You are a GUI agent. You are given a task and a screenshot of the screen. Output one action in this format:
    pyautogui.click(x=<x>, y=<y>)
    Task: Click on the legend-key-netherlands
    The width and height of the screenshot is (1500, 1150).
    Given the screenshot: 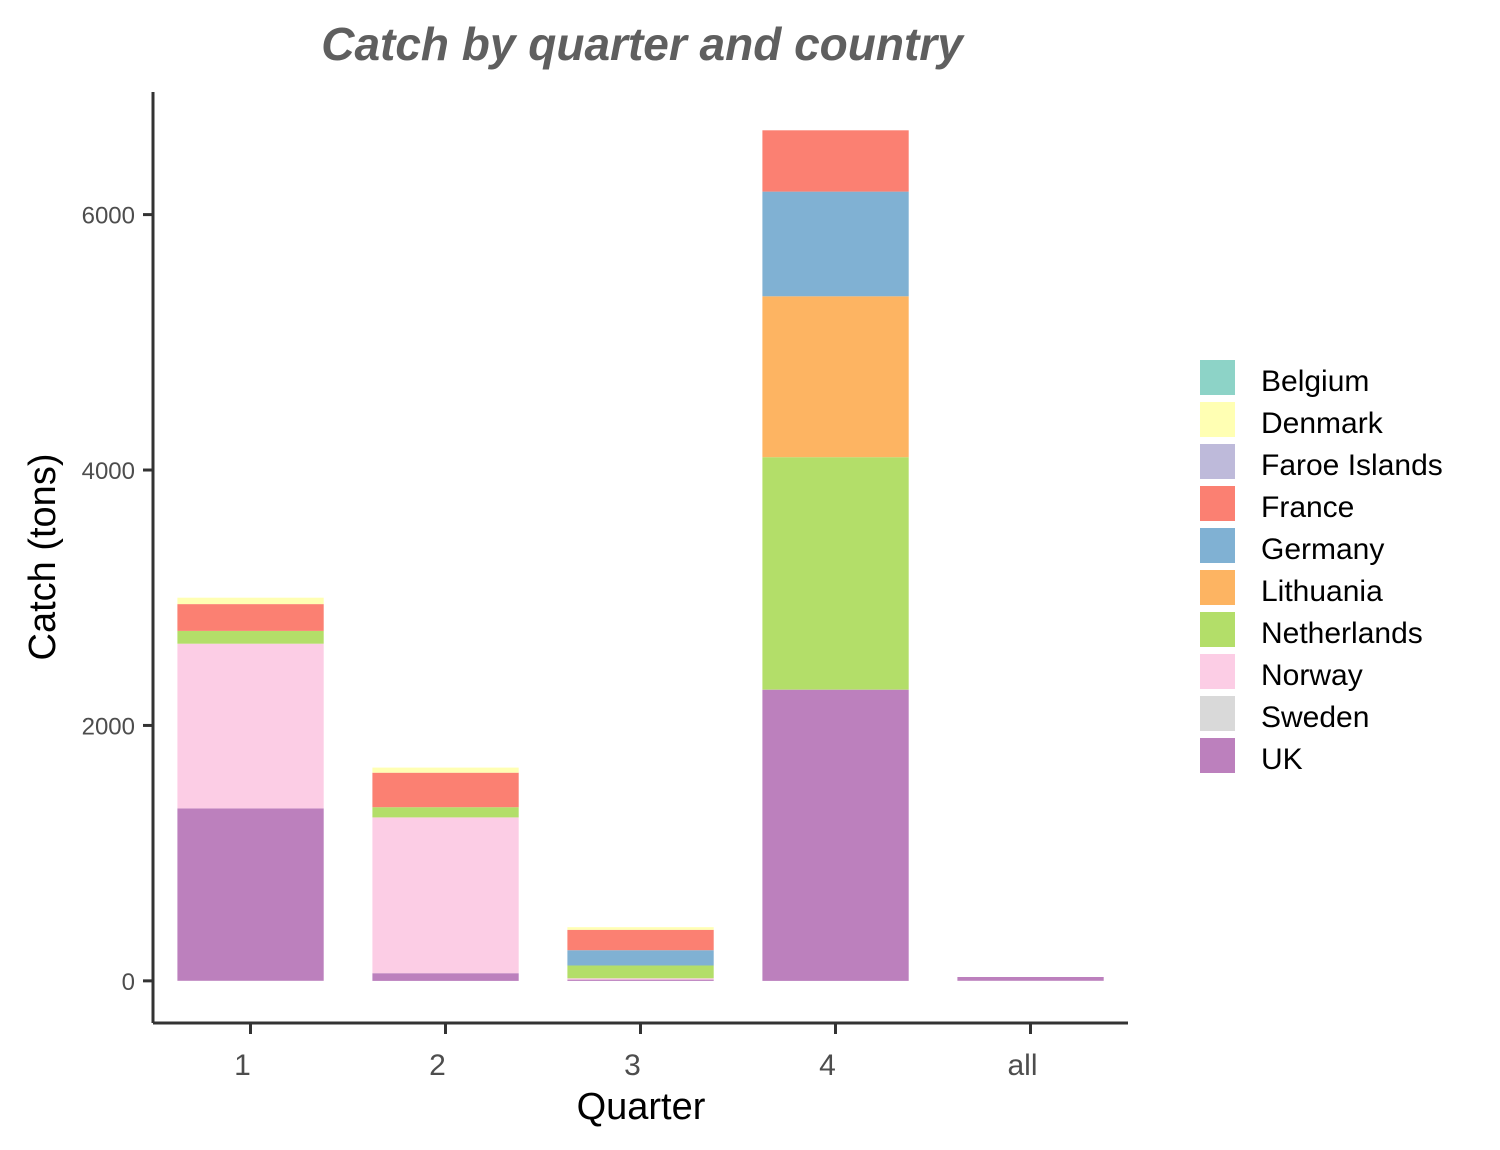 What is the action you would take?
    pyautogui.click(x=1217, y=629)
    